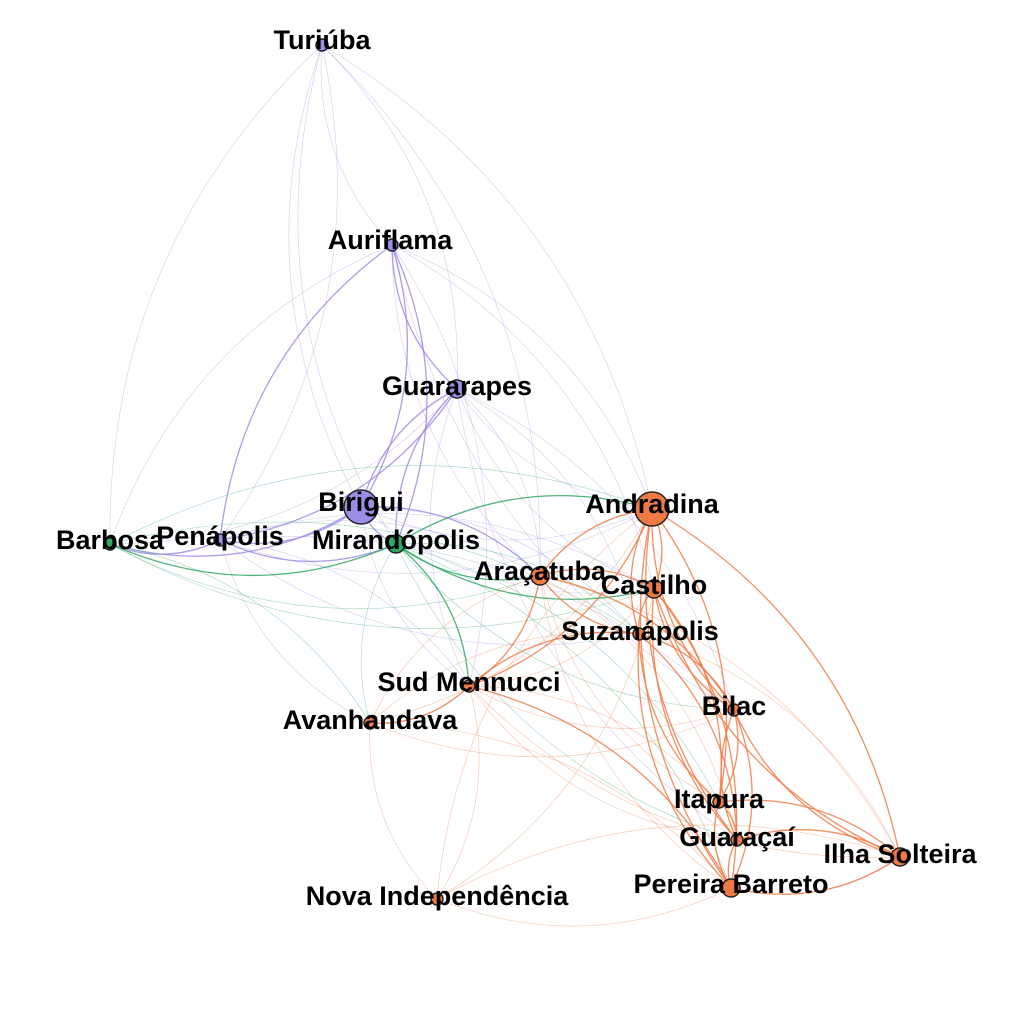 The image size is (1024, 1024). I want to click on edge-barbosa-aracatuba, so click(325, 576).